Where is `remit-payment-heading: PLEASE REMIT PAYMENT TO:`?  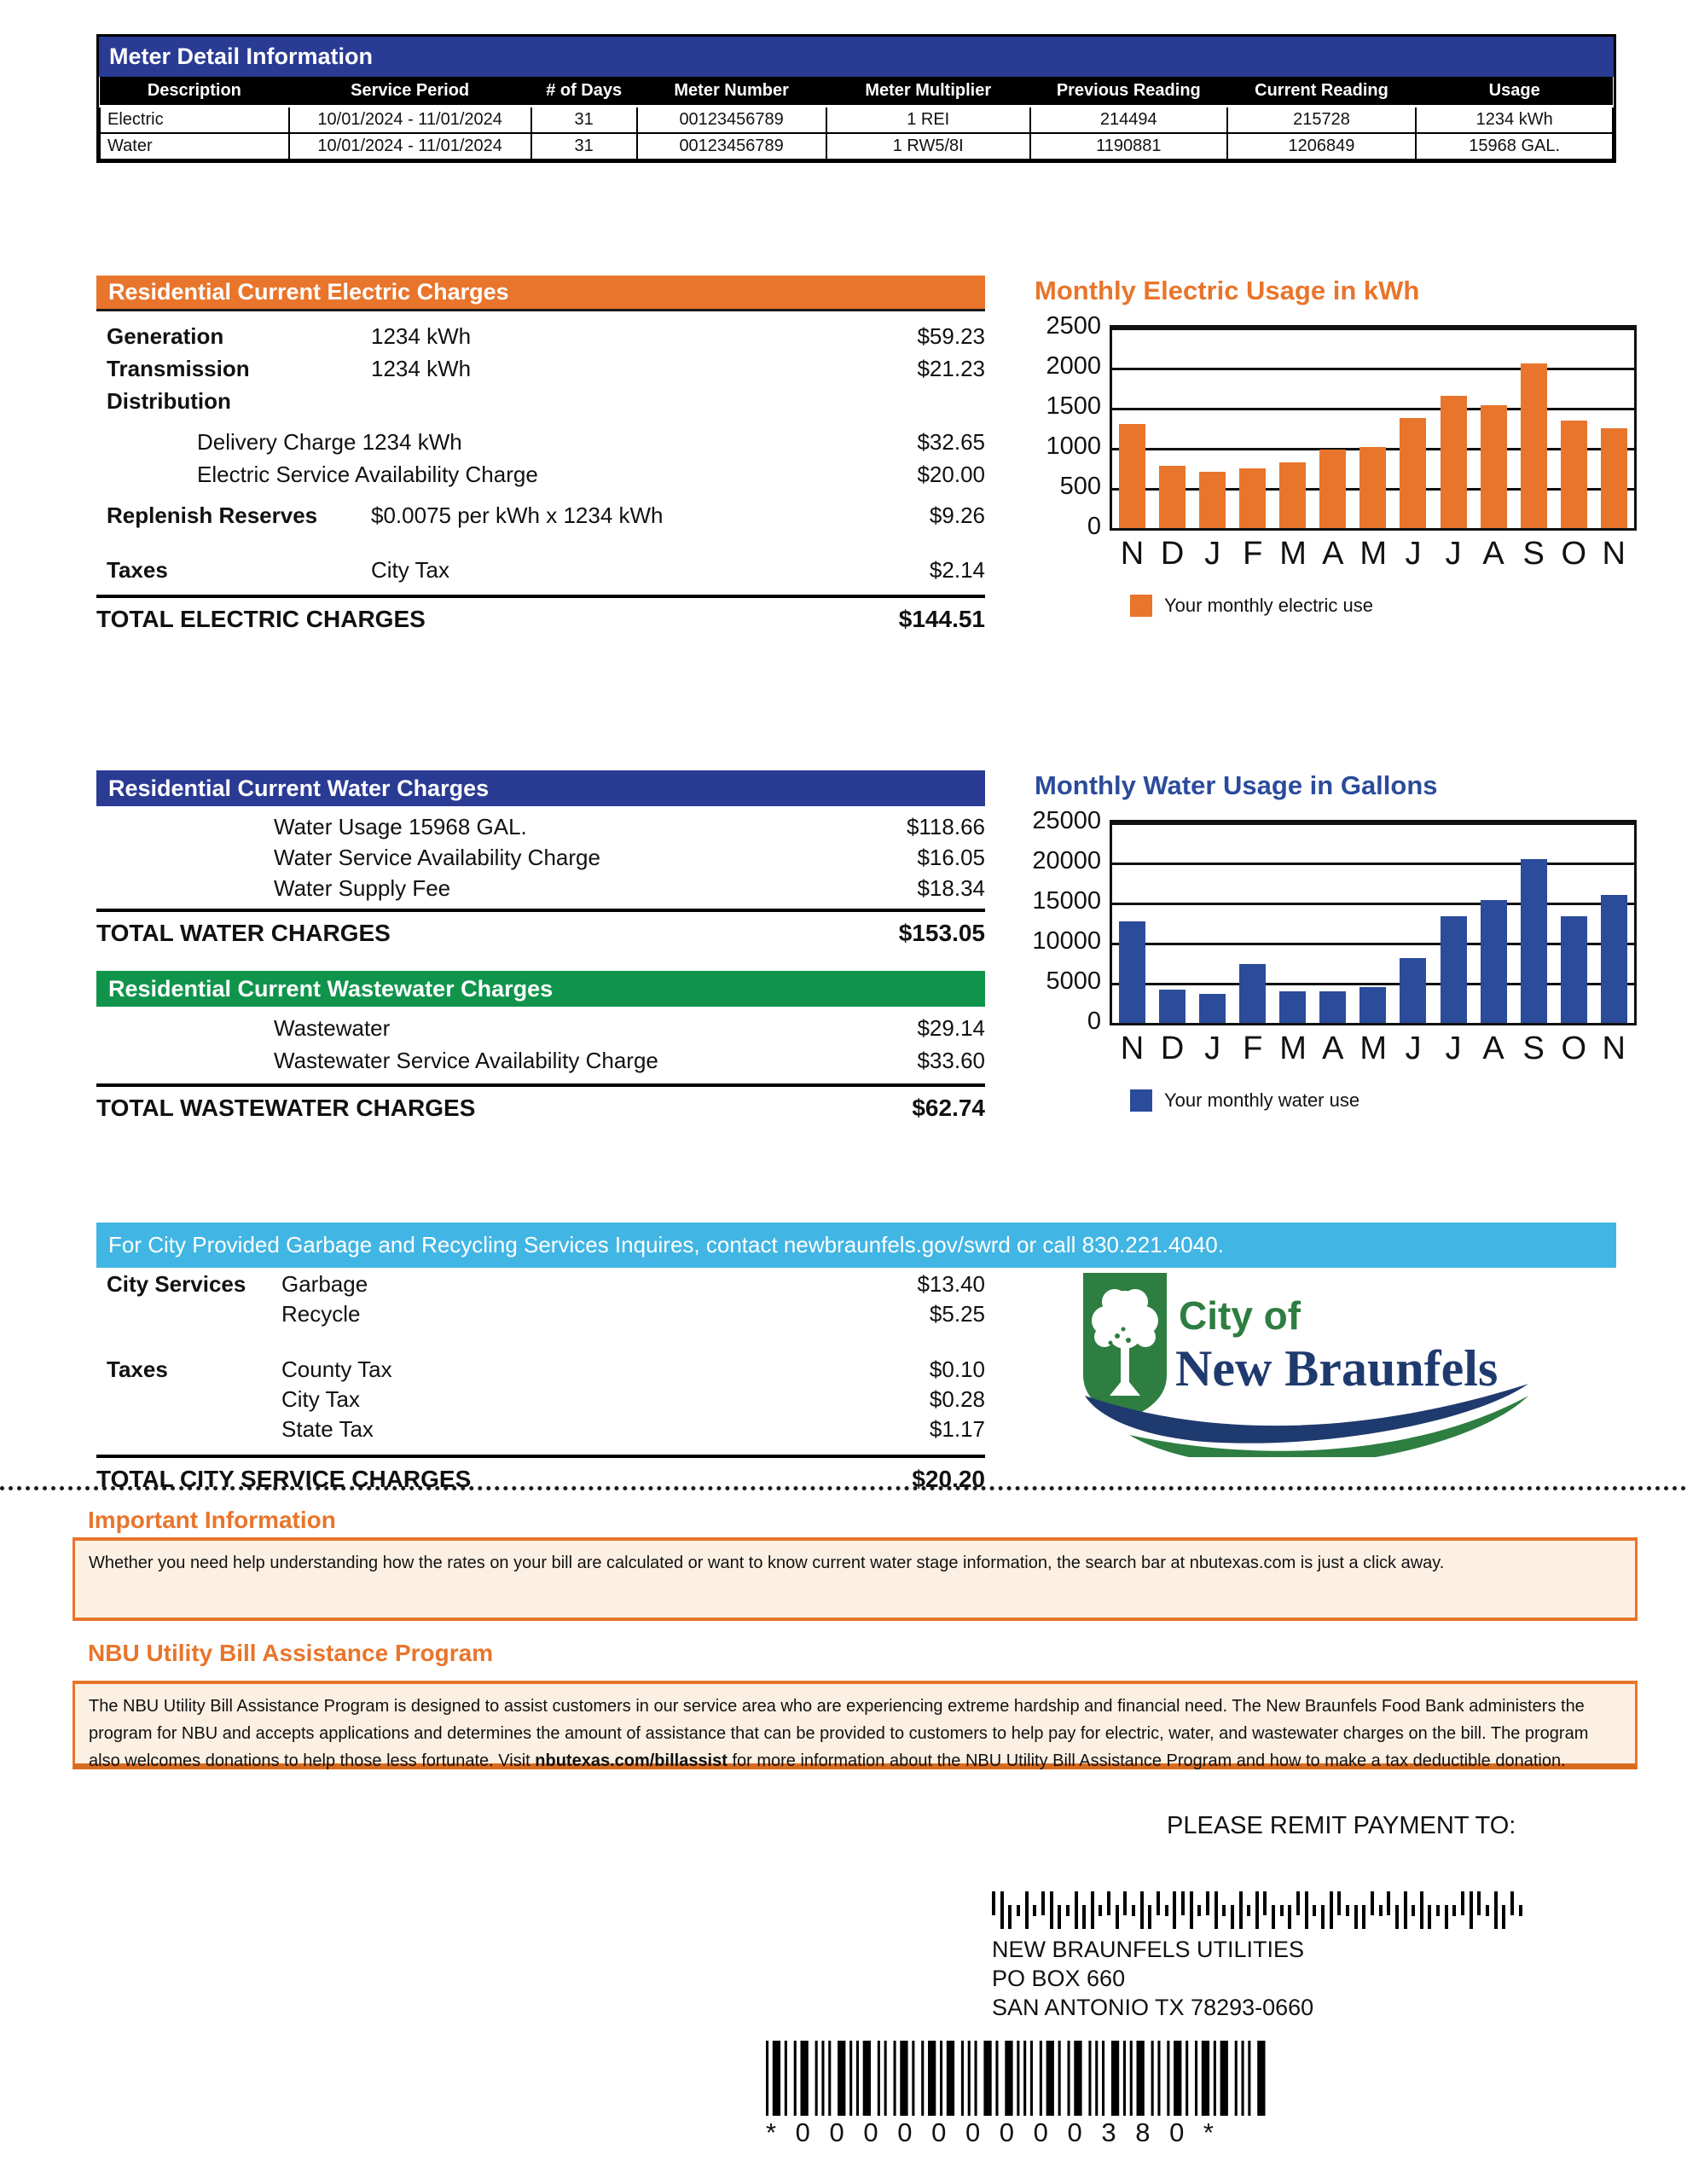
remit-payment-heading: PLEASE REMIT PAYMENT TO: is located at coordinates (1341, 1825).